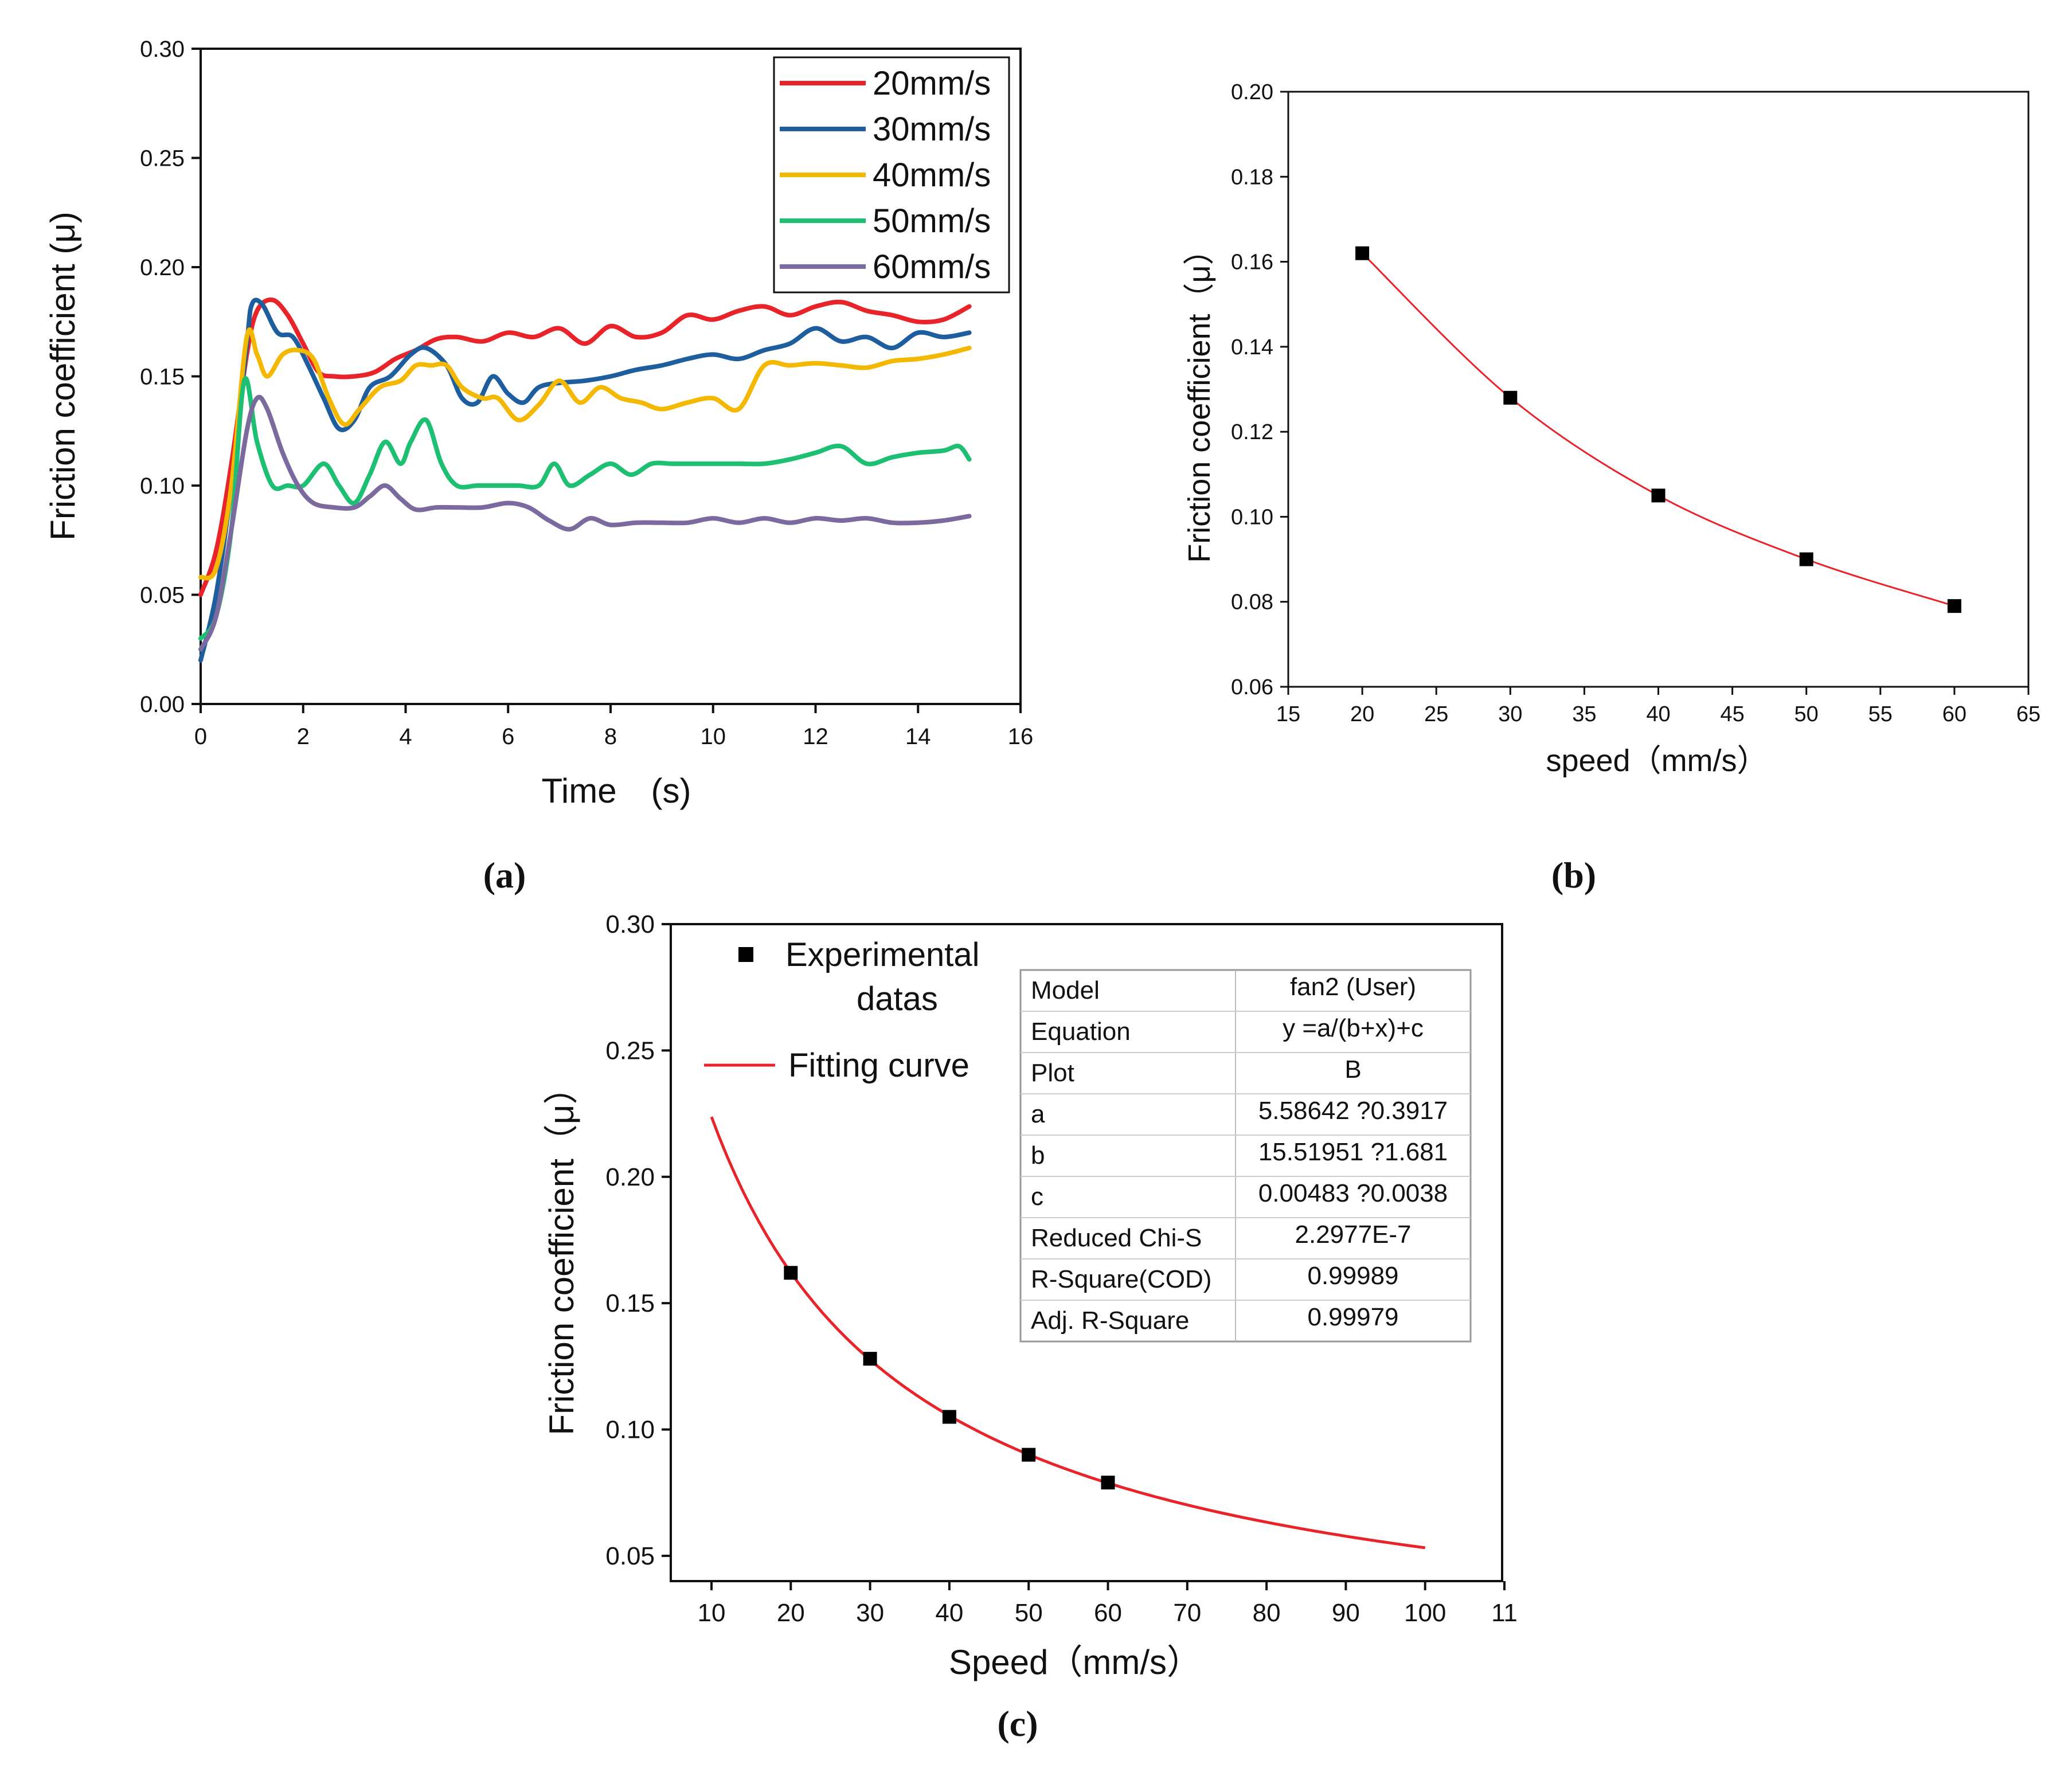 The width and height of the screenshot is (2072, 1768). I want to click on legend-label: 30mm/s, so click(932, 129).